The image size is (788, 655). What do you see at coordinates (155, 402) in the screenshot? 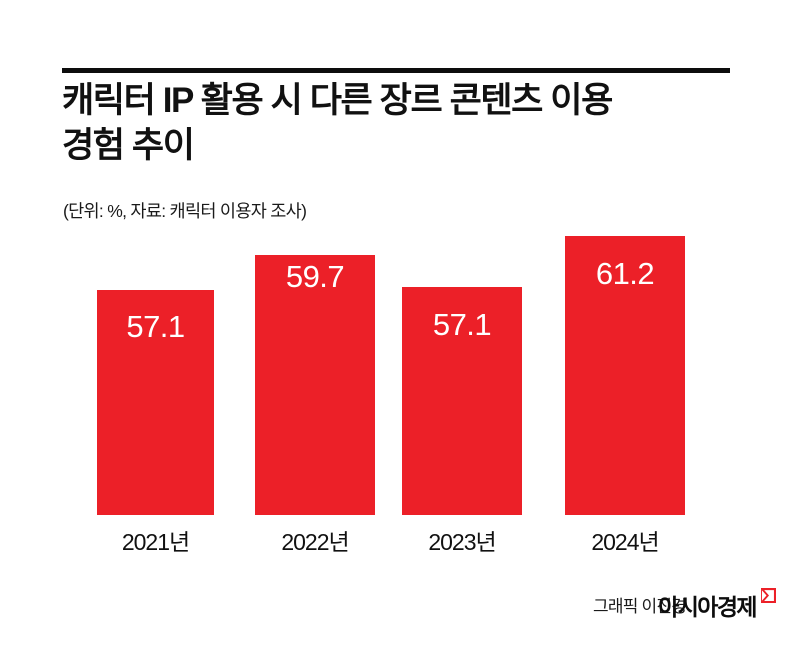
I see `bar-2021` at bounding box center [155, 402].